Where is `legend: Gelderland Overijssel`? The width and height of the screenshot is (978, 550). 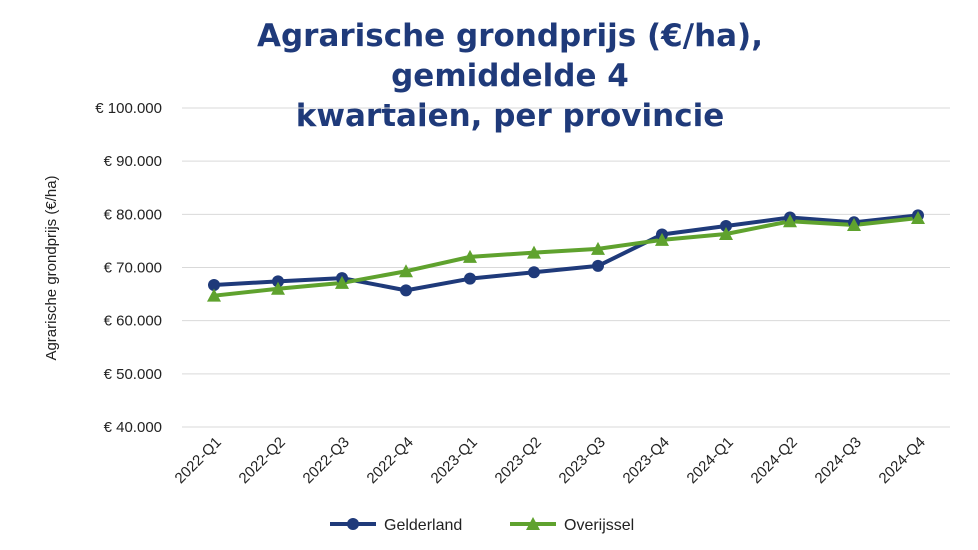
legend: Gelderland Overijssel is located at coordinates (482, 525).